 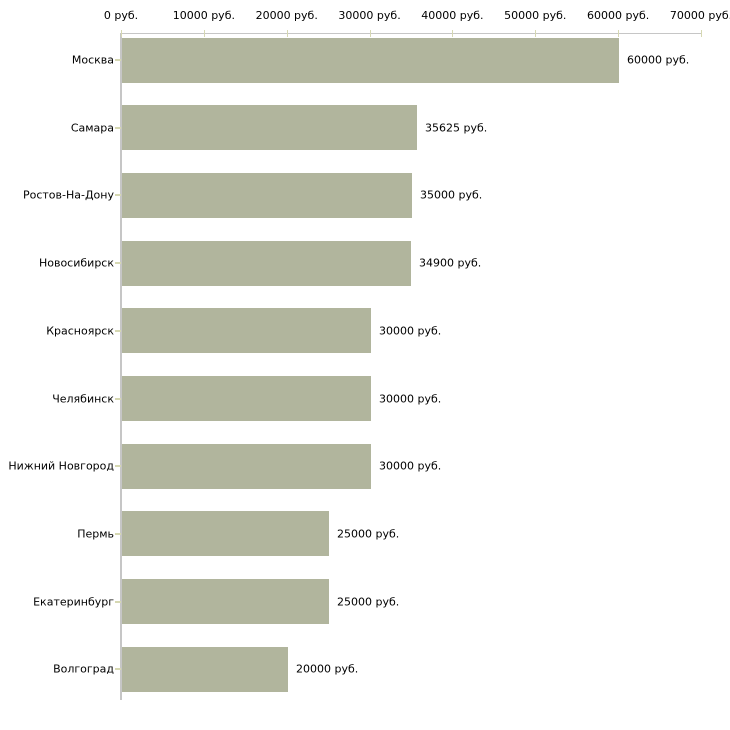 I want to click on category-label: Екатеринбург, so click(x=73, y=602).